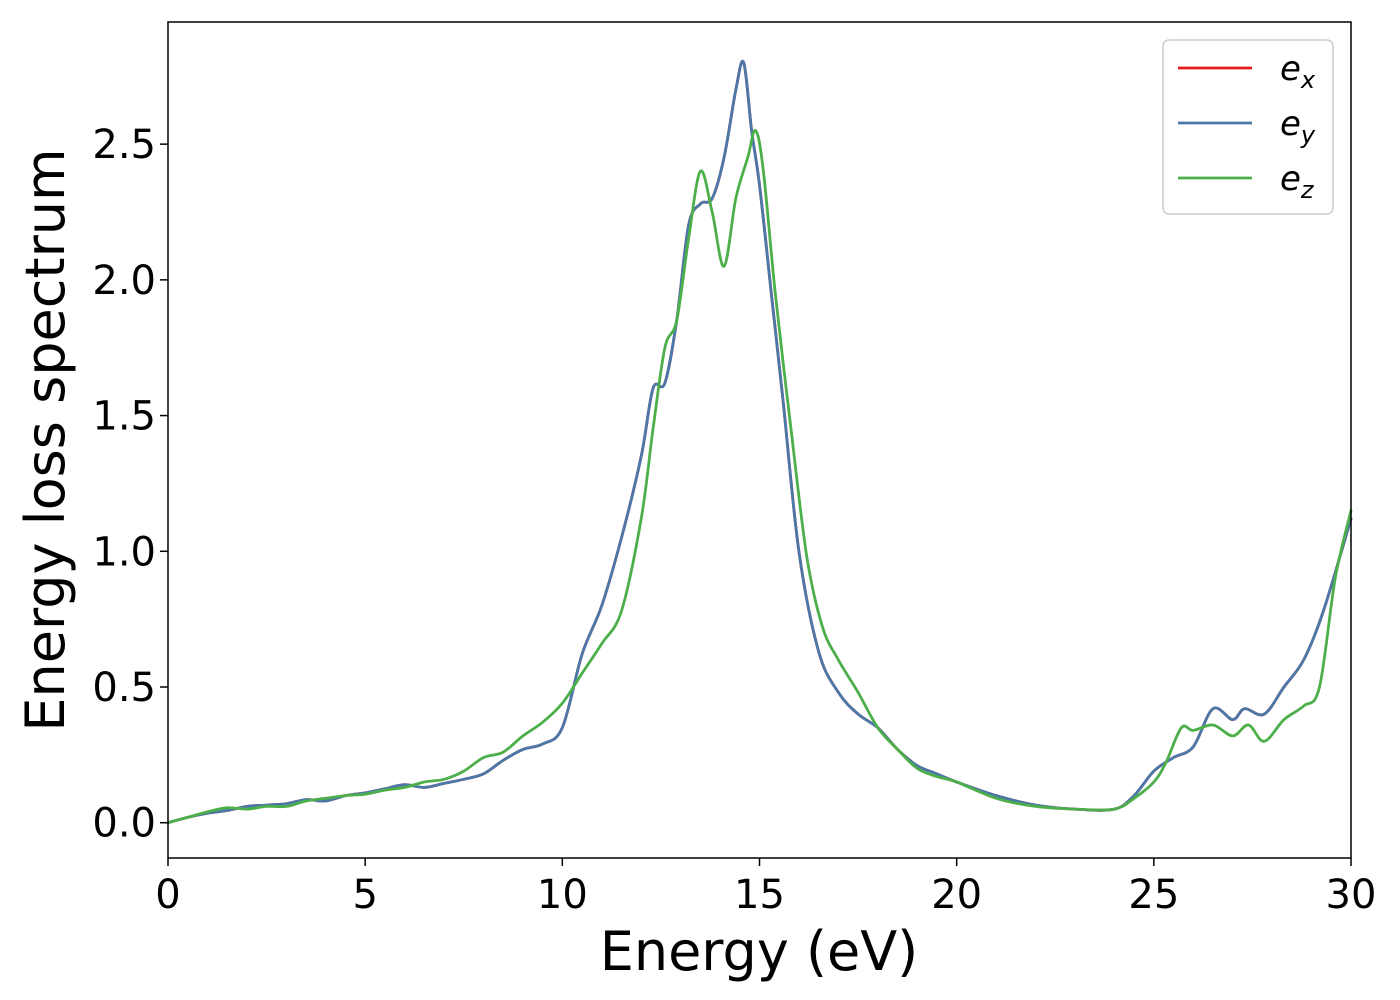 The width and height of the screenshot is (1400, 1000). I want to click on y-tick-label: 0.0, so click(124, 824).